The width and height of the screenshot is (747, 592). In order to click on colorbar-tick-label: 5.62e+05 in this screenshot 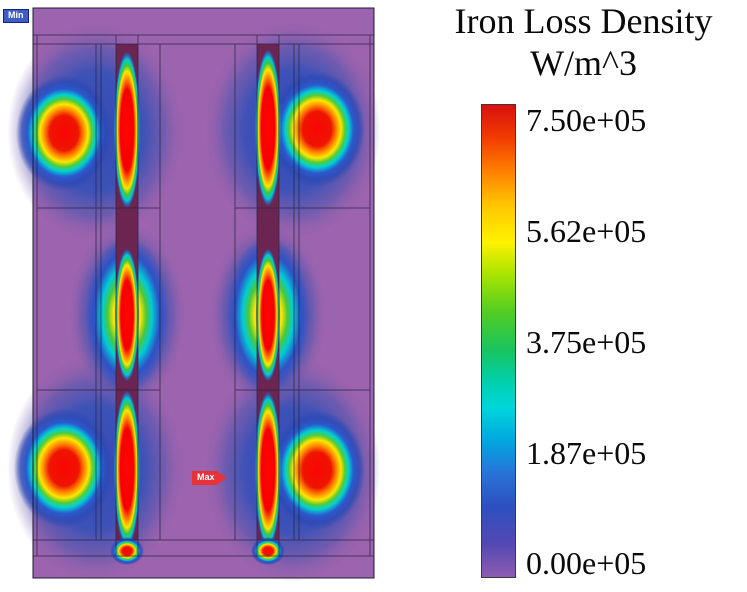, I will do `click(586, 230)`.